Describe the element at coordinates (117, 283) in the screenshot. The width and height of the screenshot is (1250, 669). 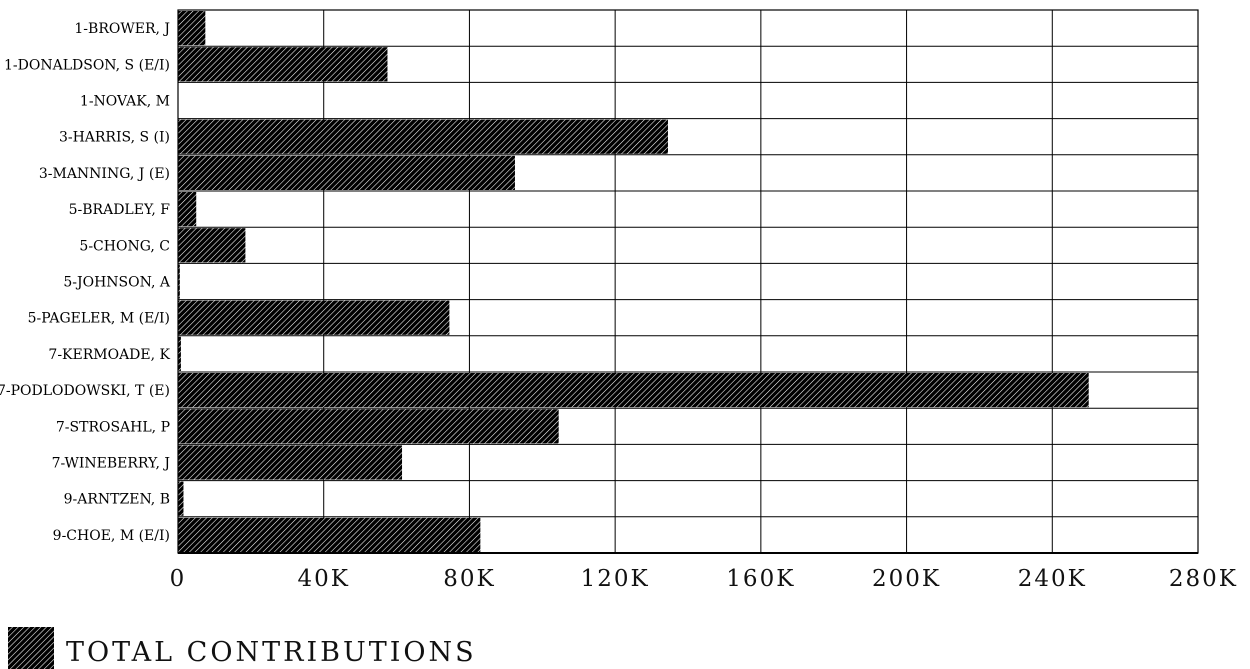
I see `category-label: 5-JOHNSON, A` at that location.